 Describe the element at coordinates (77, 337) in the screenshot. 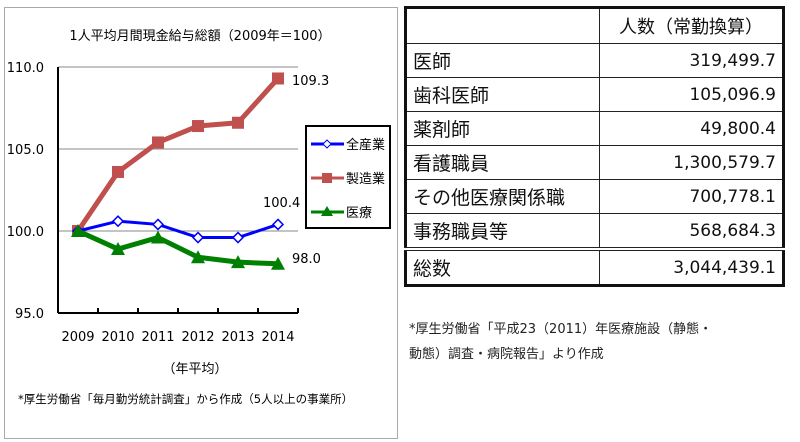

I see `x-tick-label: 2009` at that location.